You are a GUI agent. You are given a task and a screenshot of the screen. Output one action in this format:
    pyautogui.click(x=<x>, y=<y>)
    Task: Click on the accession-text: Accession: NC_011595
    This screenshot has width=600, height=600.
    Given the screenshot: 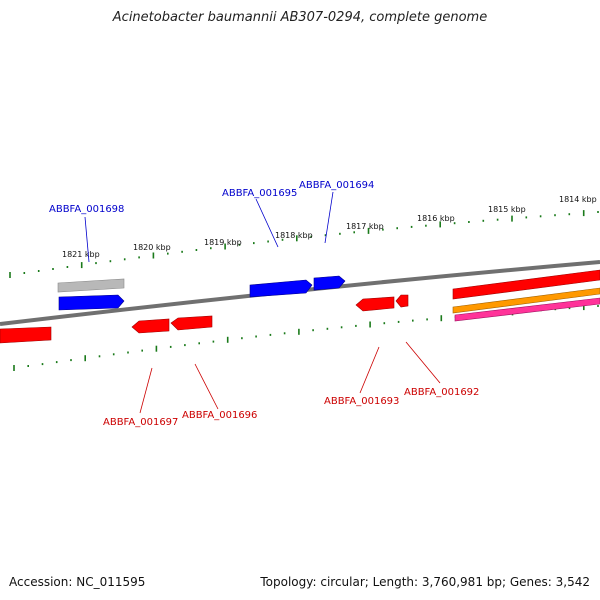 What is the action you would take?
    pyautogui.click(x=77, y=582)
    